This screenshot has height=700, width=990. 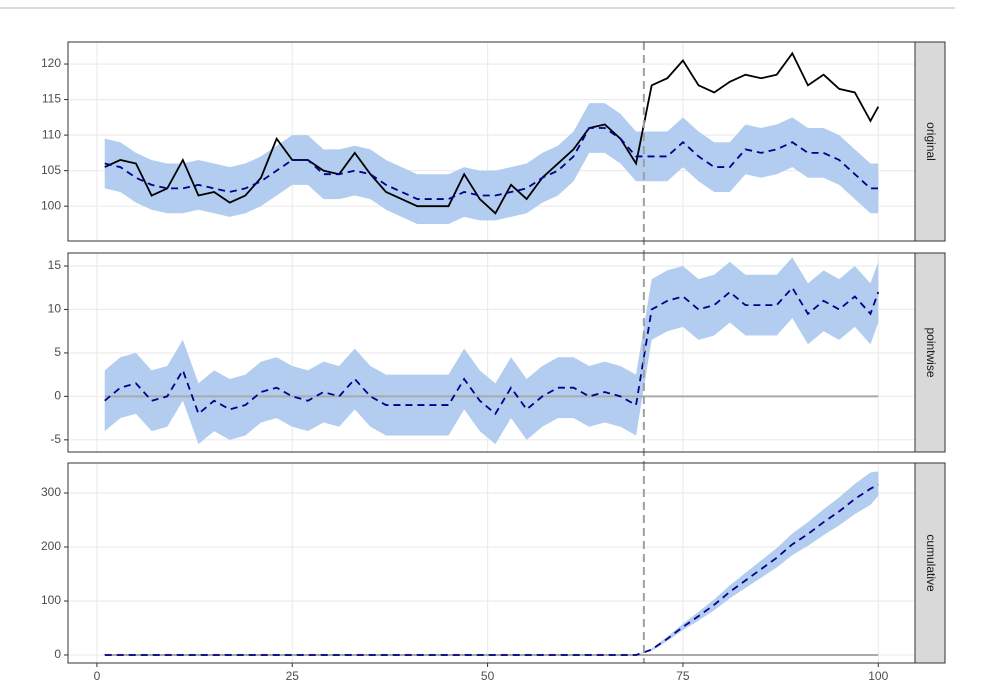 What do you see at coordinates (57, 352) in the screenshot?
I see `y-tick-label: 5` at bounding box center [57, 352].